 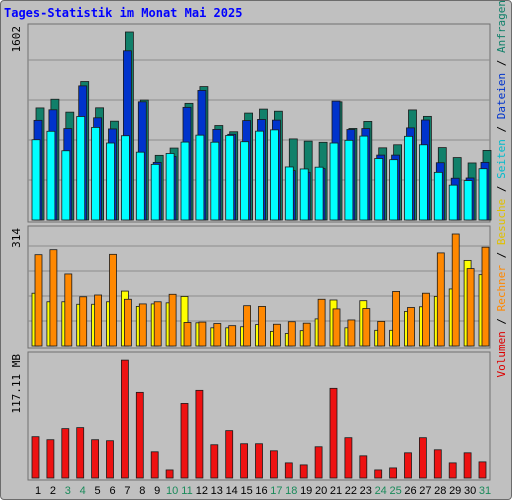 What do you see at coordinates (501, 26) in the screenshot?
I see `legend-entry-anfragen: Anfragen` at bounding box center [501, 26].